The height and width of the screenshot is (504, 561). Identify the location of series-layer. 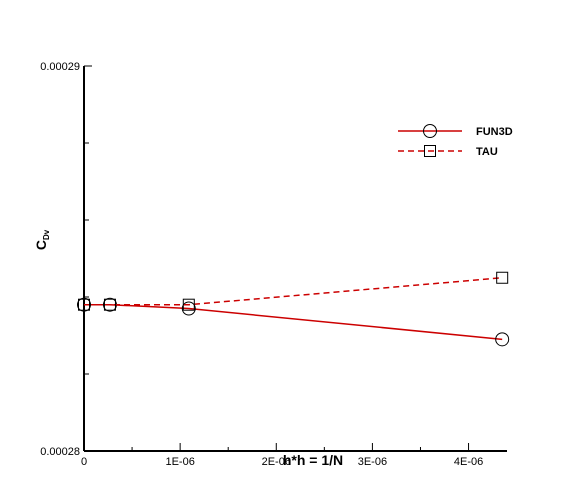
(293, 309).